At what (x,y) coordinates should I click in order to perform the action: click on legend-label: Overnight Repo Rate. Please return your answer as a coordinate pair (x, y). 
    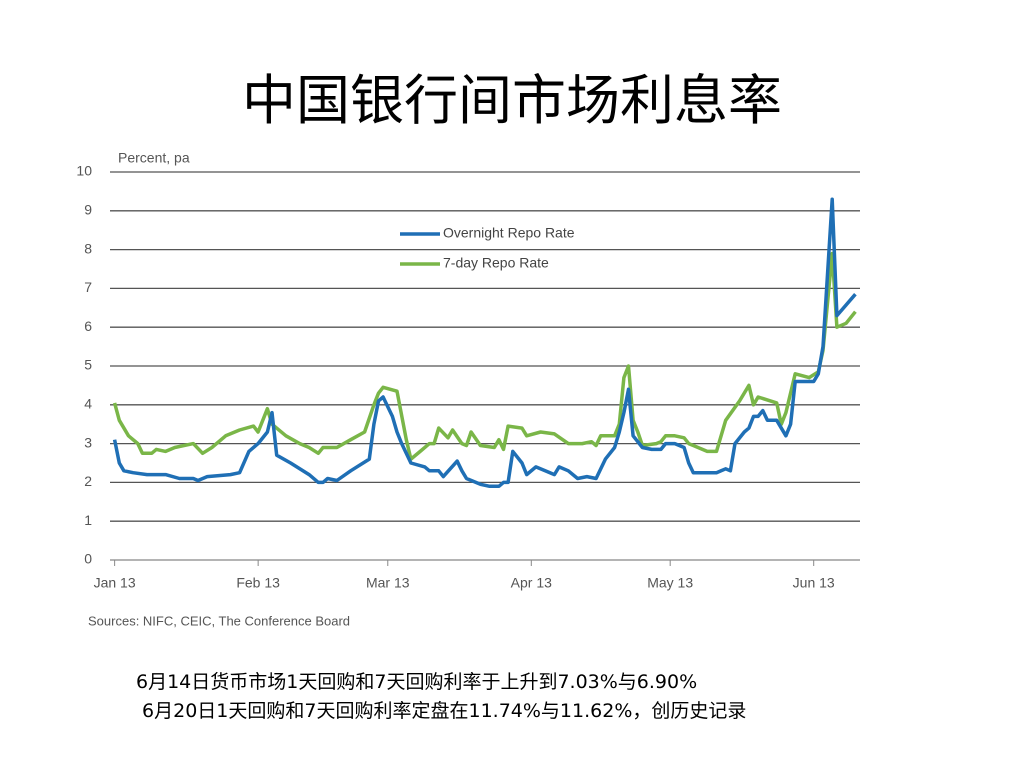
    Looking at the image, I should click on (509, 233).